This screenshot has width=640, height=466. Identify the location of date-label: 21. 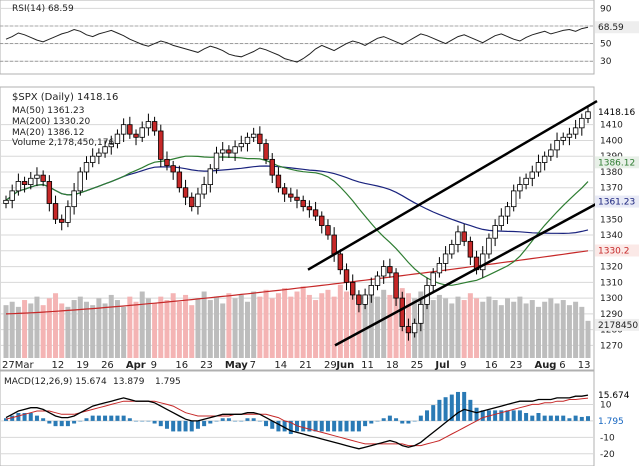
(305, 365).